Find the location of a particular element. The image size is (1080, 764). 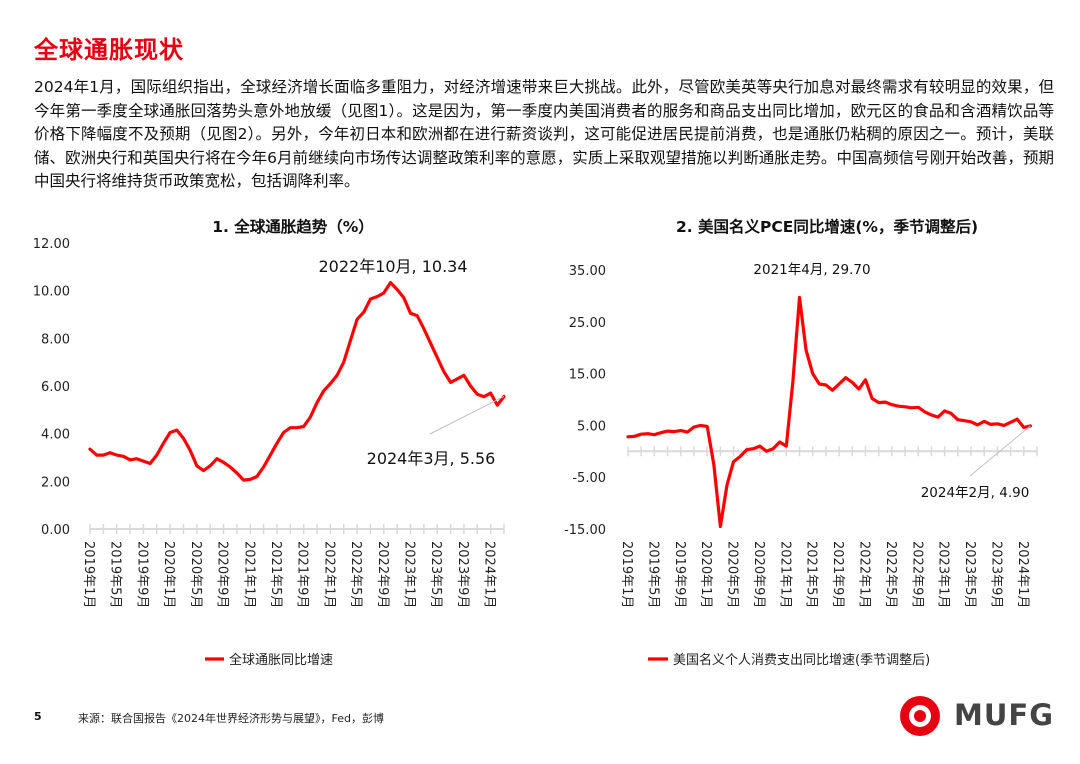

y-tick-label: 5.00 is located at coordinates (591, 426).